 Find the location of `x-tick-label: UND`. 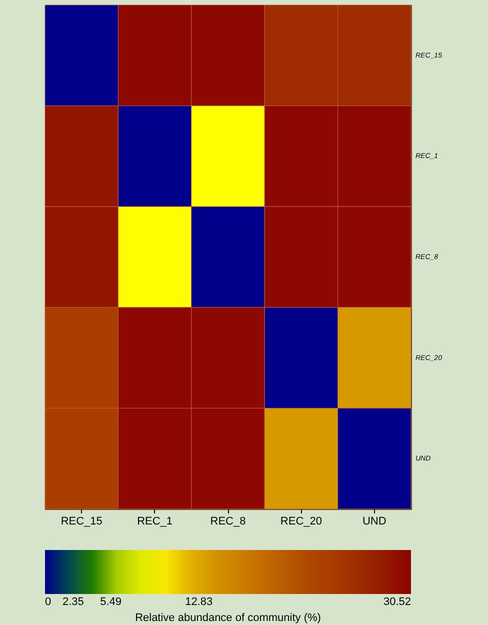

x-tick-label: UND is located at coordinates (374, 522).